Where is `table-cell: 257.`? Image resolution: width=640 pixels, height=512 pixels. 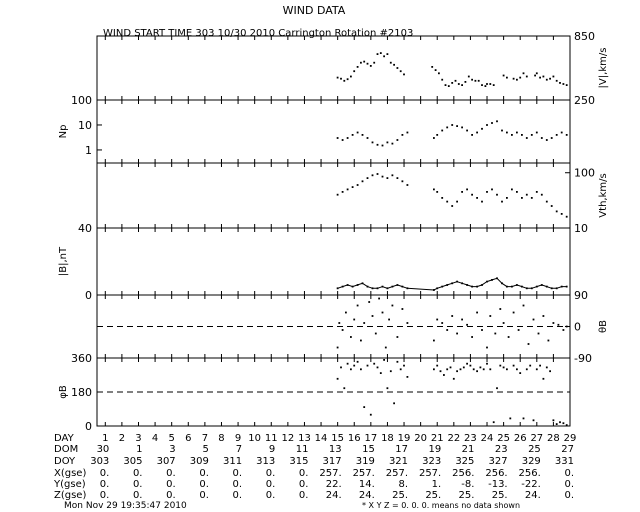 table-cell: 257. is located at coordinates (364, 473).